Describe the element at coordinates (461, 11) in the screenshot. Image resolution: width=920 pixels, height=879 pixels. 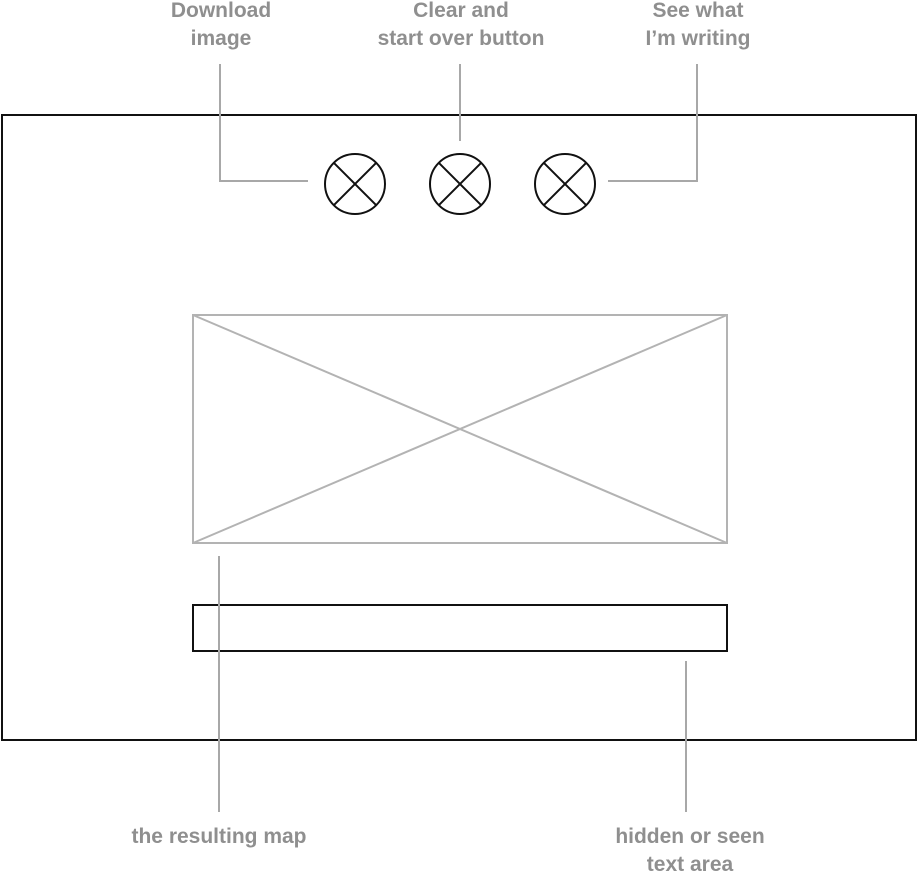
I see `annotation-clear-line1: Clear and` at that location.